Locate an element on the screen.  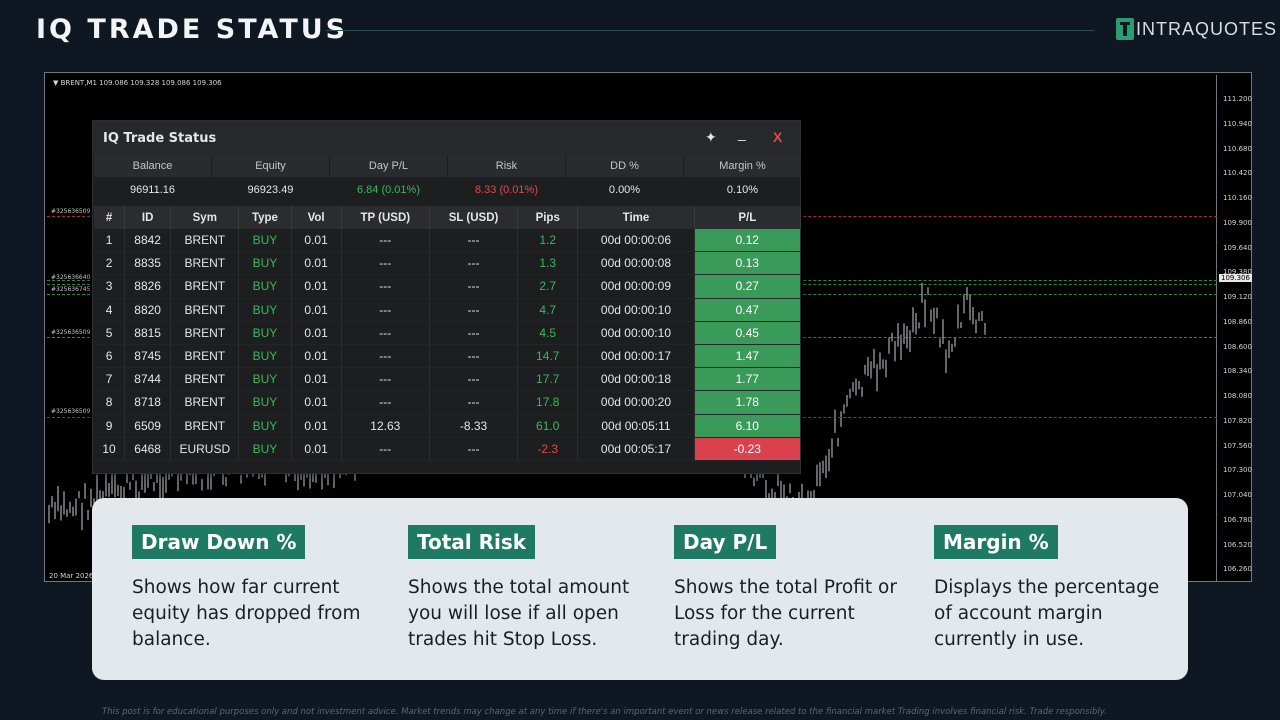
price-tick-label: 108.340 is located at coordinates (1237, 371).